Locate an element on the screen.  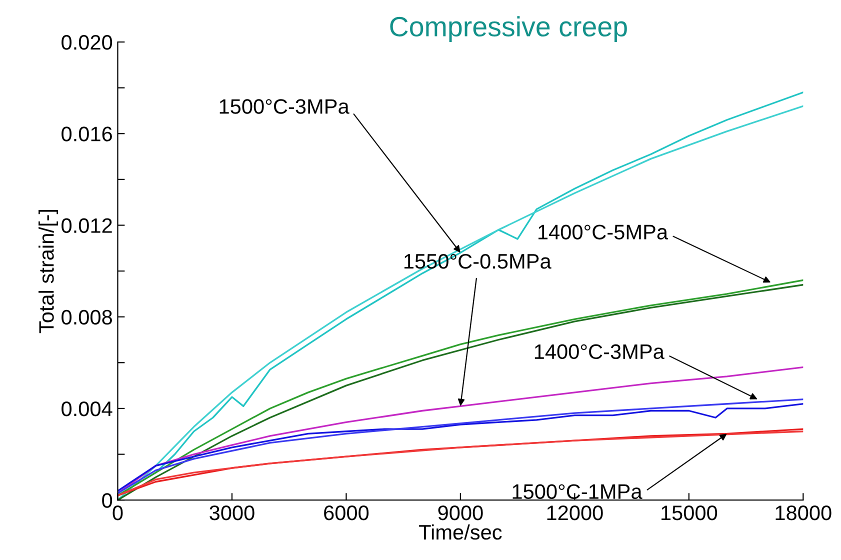
y-tick-label: 0 is located at coordinates (107, 500).